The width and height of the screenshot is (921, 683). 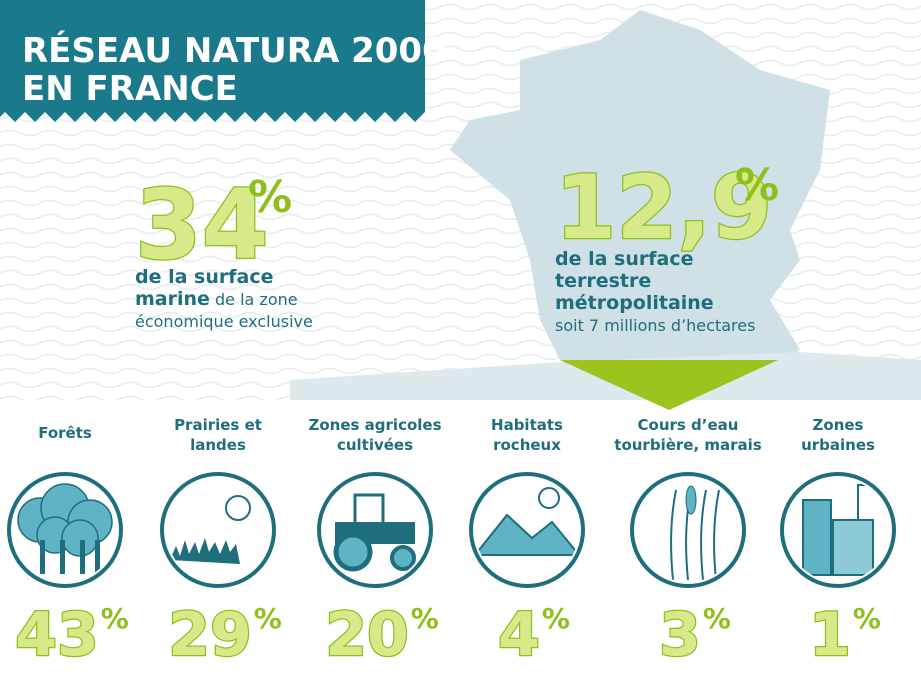 What do you see at coordinates (375, 445) in the screenshot?
I see `category-label: cultivées` at bounding box center [375, 445].